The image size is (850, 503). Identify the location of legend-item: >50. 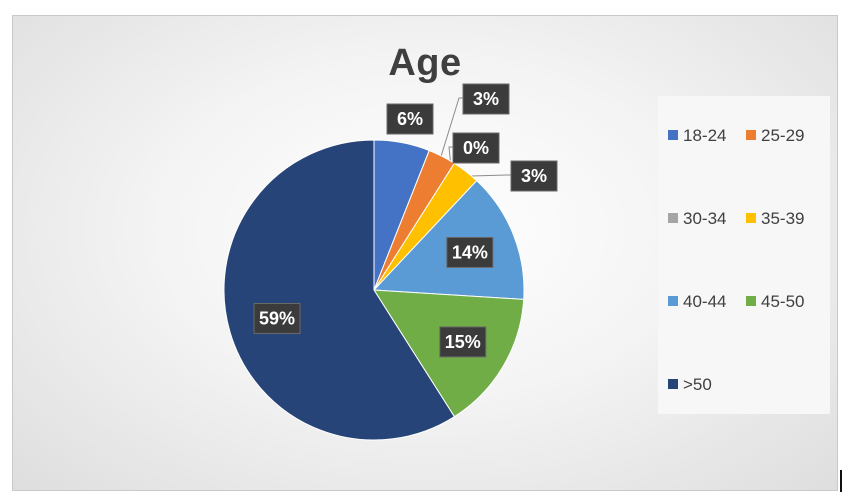
(690, 385).